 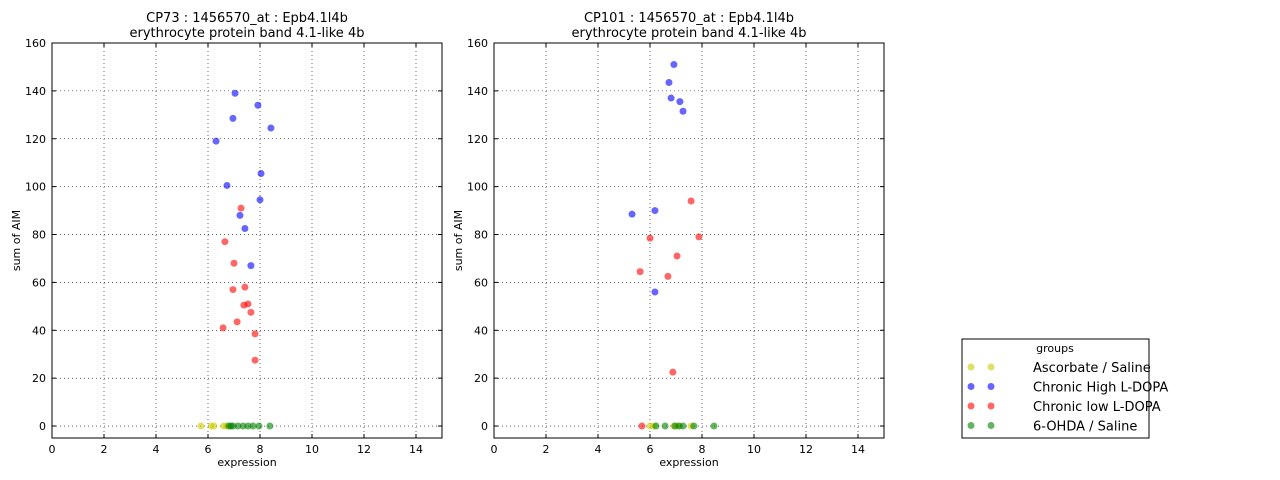 I want to click on legend-label: Chronic High L-DOPA, so click(x=1100, y=388).